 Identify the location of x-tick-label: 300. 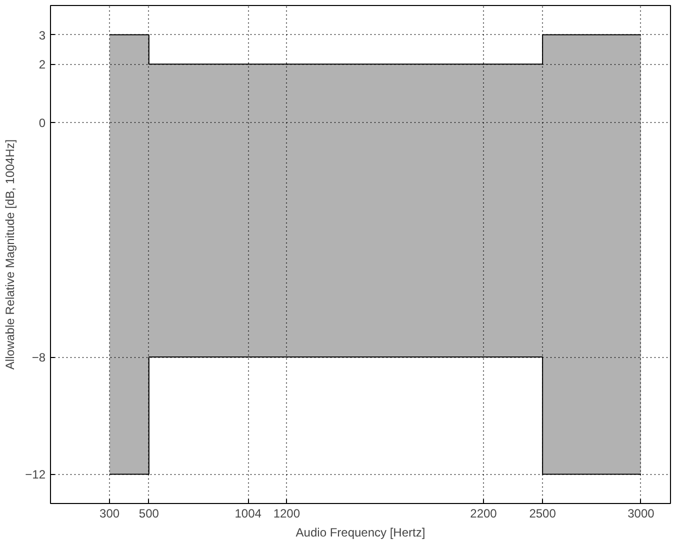
(110, 513).